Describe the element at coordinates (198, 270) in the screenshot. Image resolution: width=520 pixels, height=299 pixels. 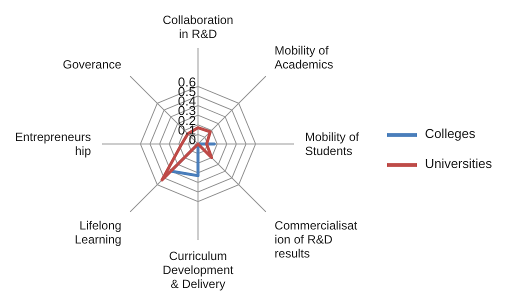
I see `spoke-label: Curriculum Development & Delivery` at that location.